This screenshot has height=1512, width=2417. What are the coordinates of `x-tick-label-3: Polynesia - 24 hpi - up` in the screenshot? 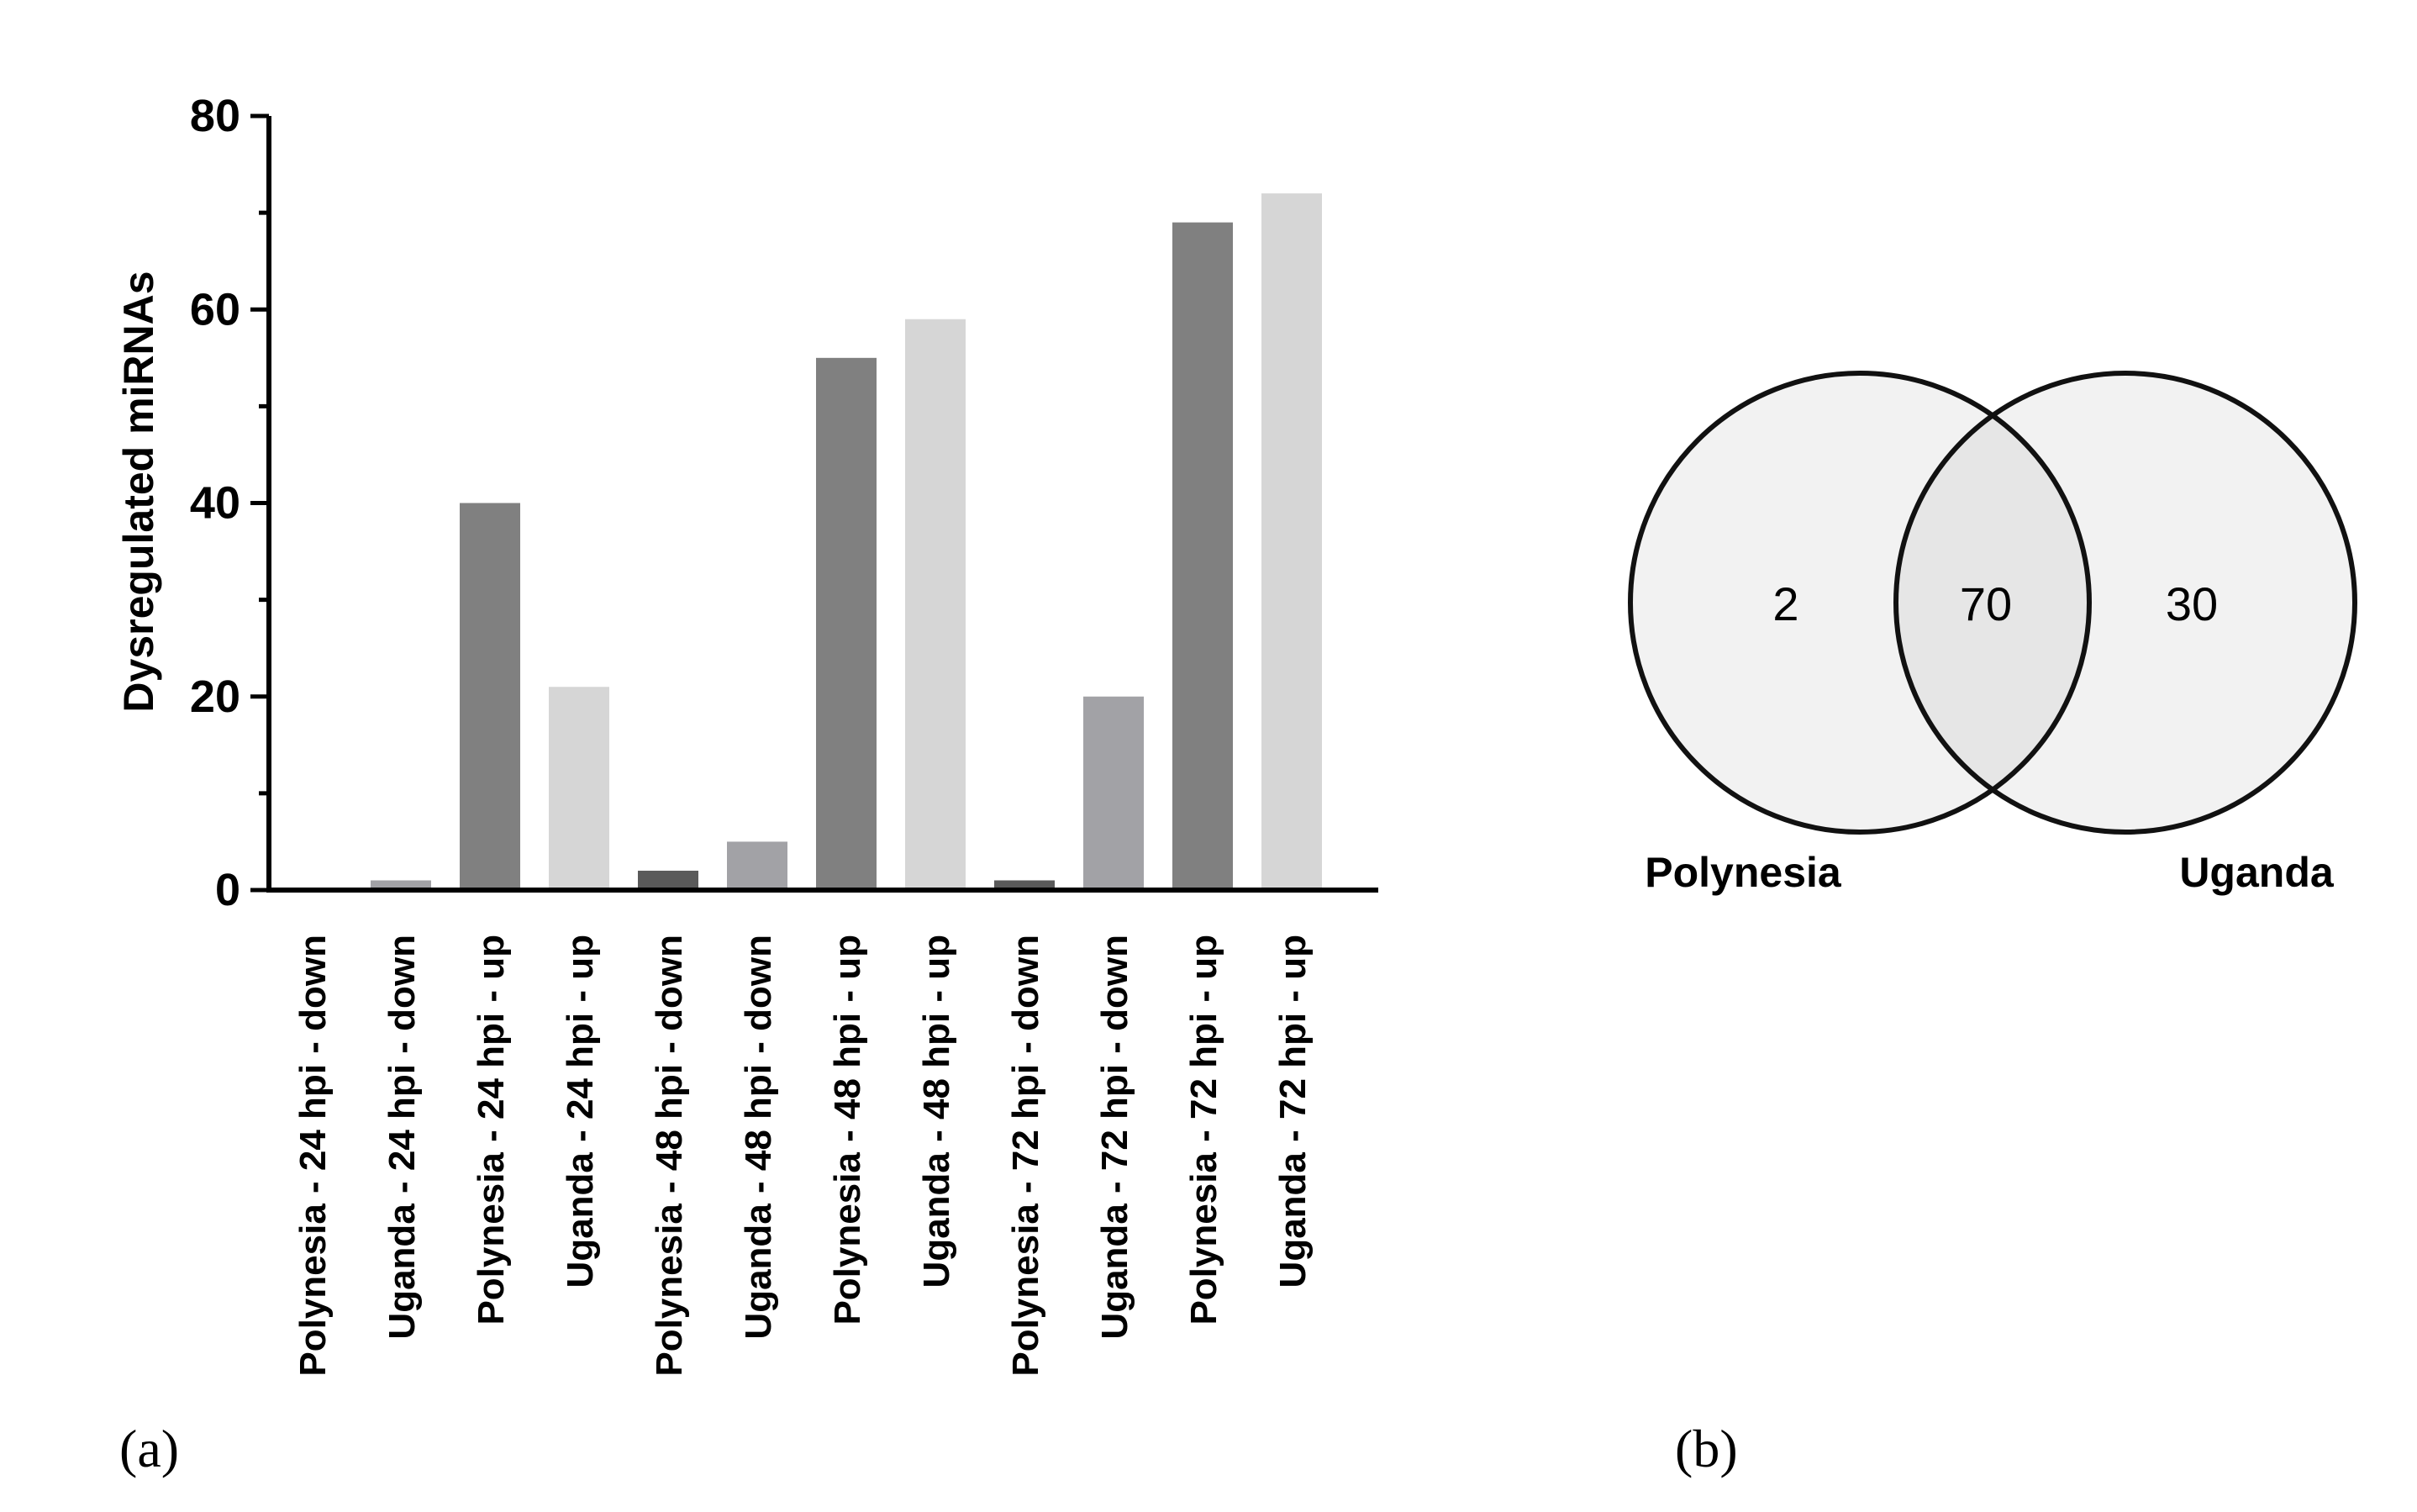 It's located at (491, 1130).